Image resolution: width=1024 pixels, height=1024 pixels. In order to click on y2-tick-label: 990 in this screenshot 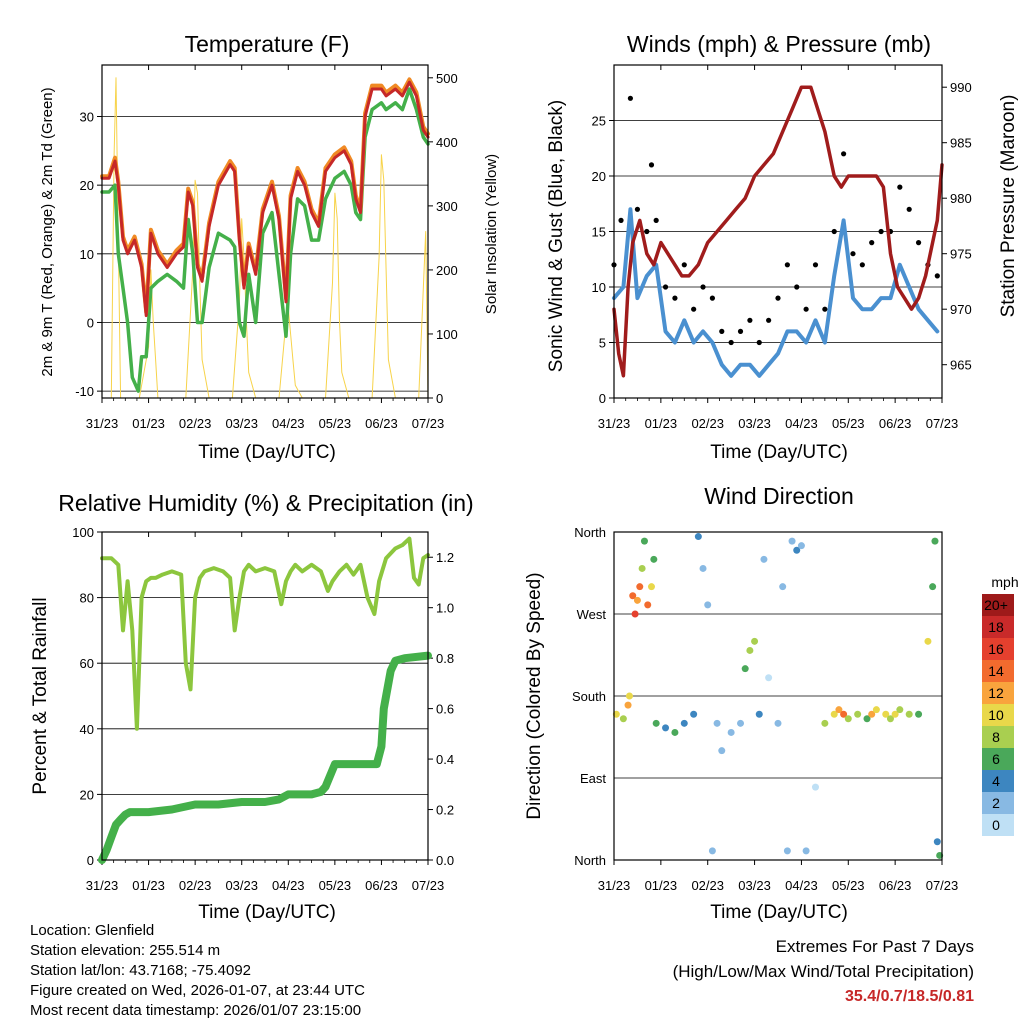, I will do `click(961, 87)`.